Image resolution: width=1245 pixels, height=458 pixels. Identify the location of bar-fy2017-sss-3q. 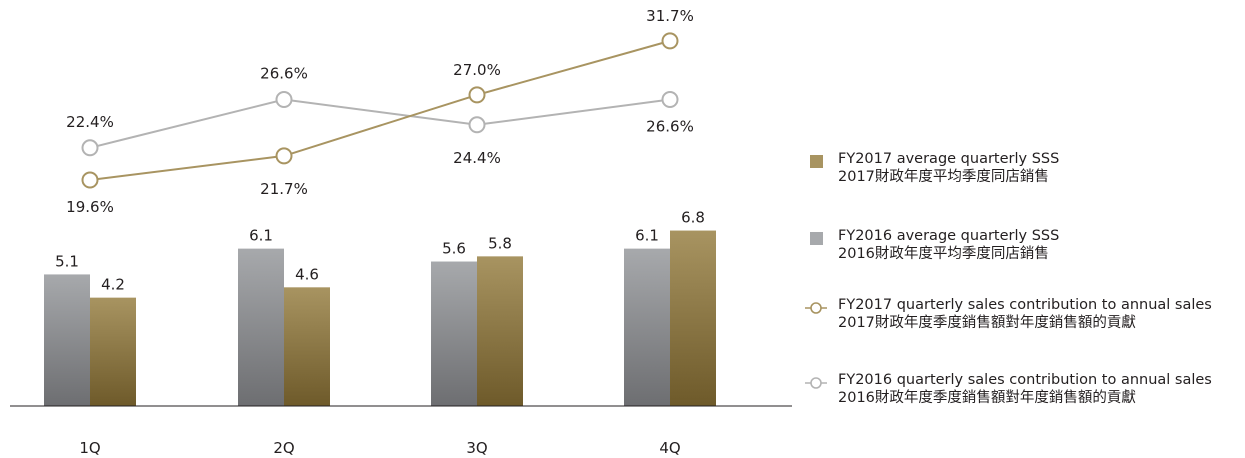
(500, 331).